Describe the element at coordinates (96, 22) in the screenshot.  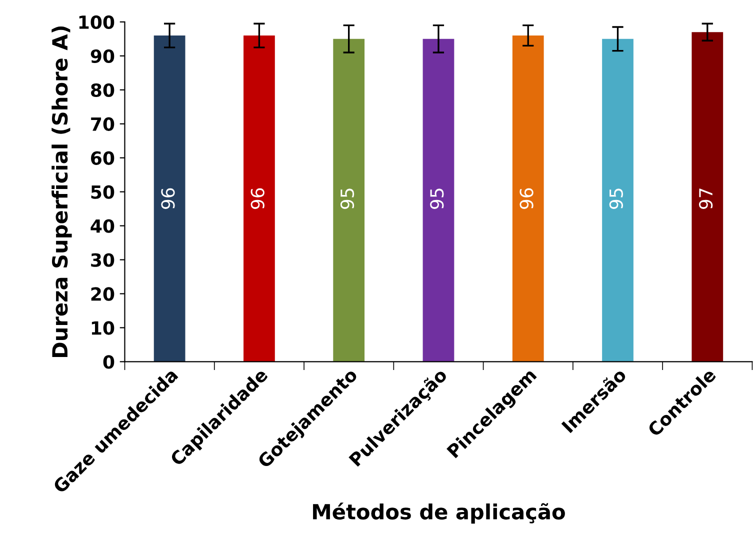
I see `y-tick-label: 100` at that location.